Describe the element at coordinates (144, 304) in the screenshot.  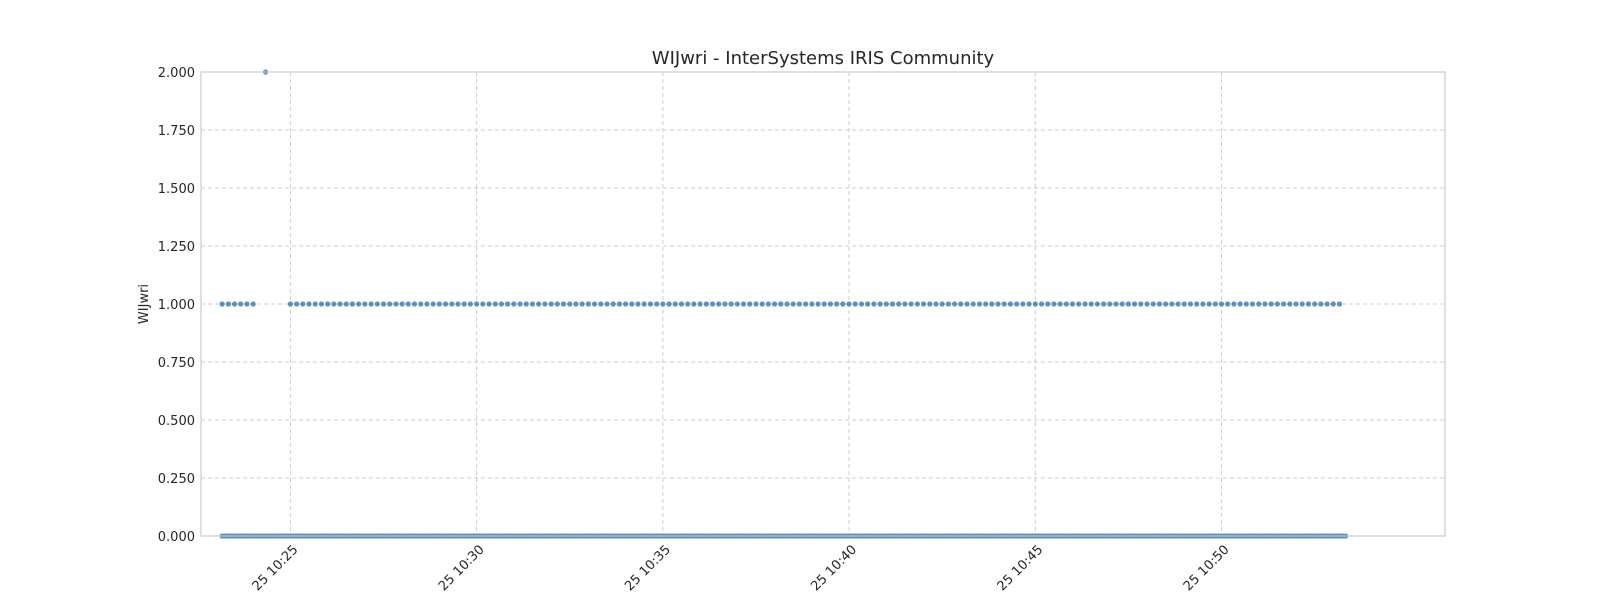
I see `y-axis-label: WIJwri` at that location.